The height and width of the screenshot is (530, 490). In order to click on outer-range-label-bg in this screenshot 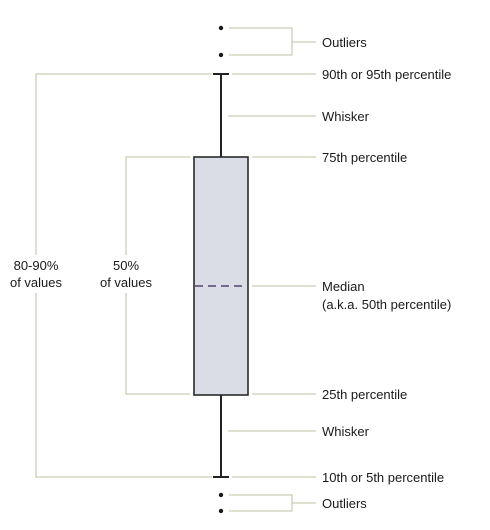, I will do `click(37, 274)`.